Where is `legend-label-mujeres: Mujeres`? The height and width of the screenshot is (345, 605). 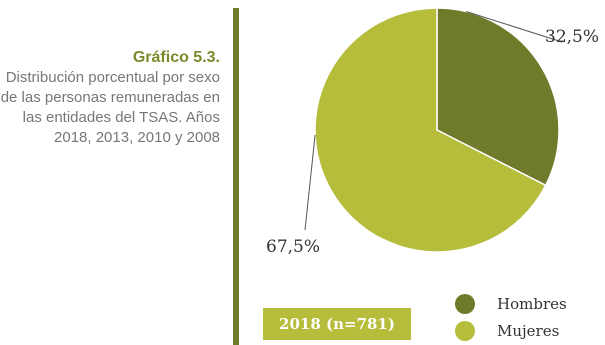 legend-label-mujeres: Mujeres is located at coordinates (528, 330).